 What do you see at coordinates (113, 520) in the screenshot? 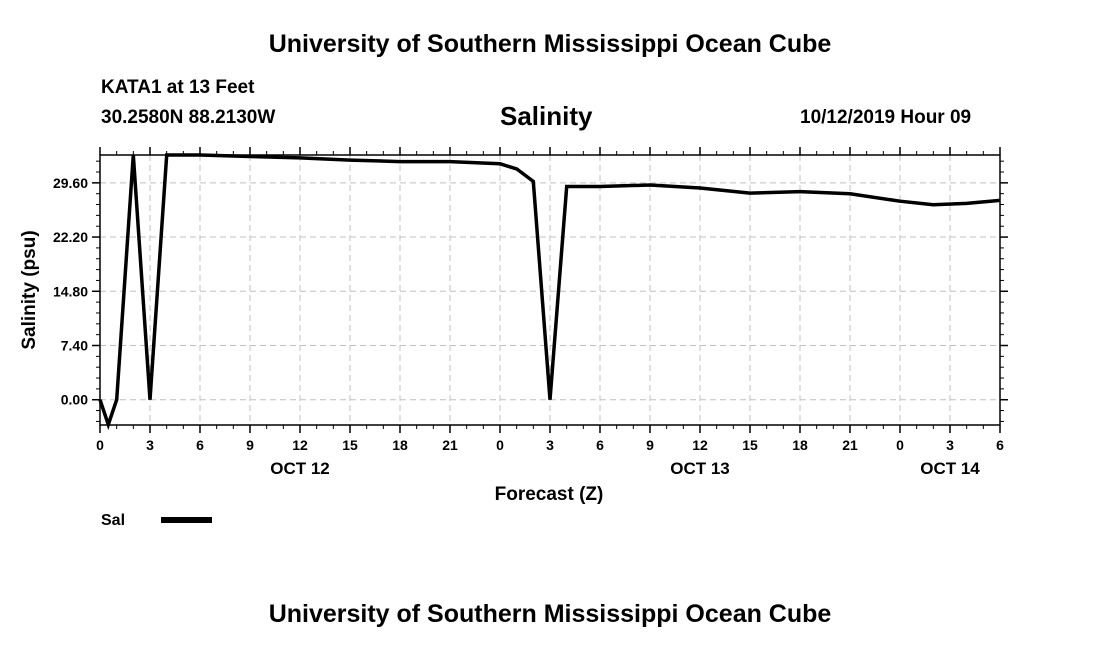
I see `legend-label: Sal` at bounding box center [113, 520].